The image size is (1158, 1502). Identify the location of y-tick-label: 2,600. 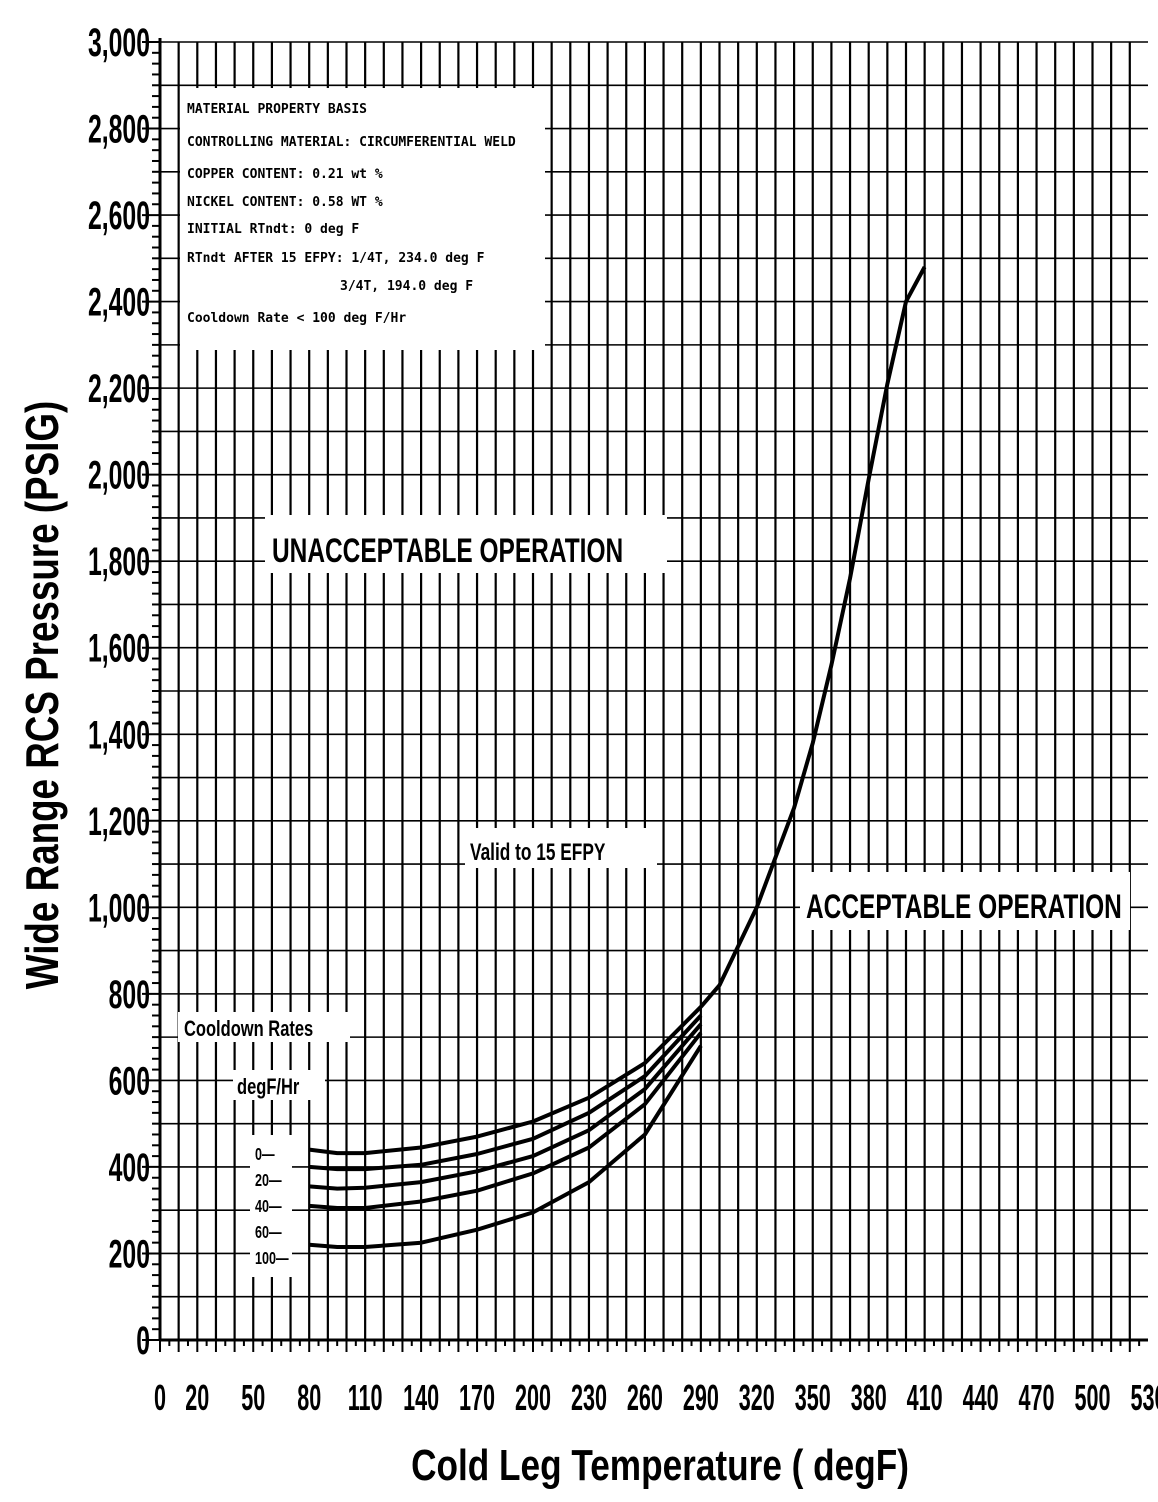
(119, 216).